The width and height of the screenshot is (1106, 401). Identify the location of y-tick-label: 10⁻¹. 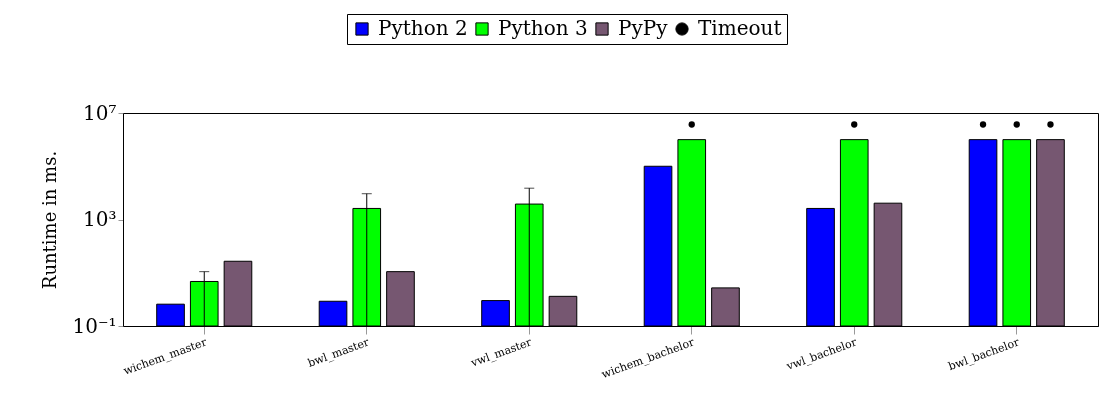
(94, 325).